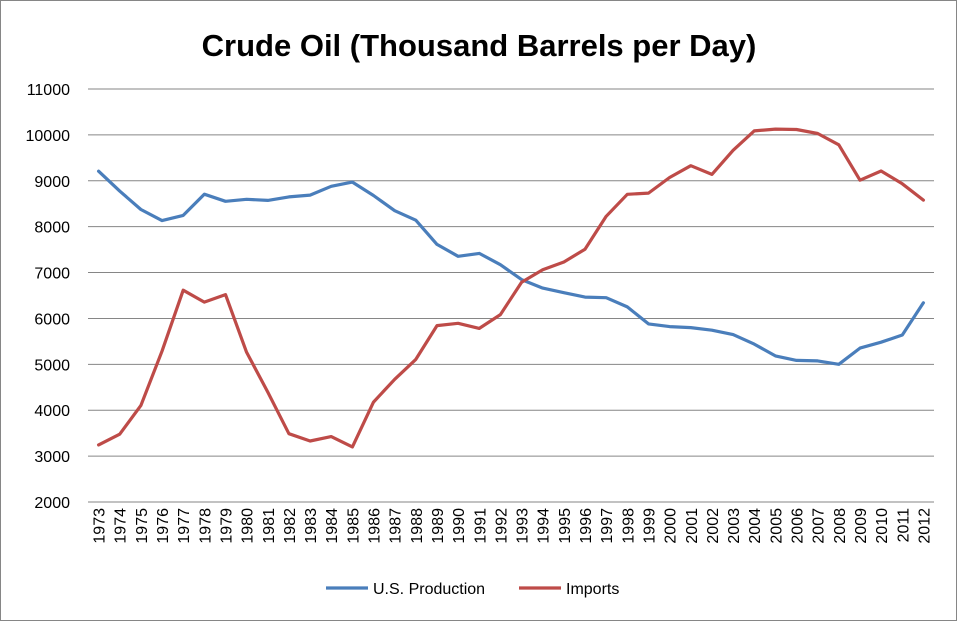 This screenshot has height=622, width=957. Describe the element at coordinates (353, 526) in the screenshot. I see `x-tick-label: 1985` at that location.